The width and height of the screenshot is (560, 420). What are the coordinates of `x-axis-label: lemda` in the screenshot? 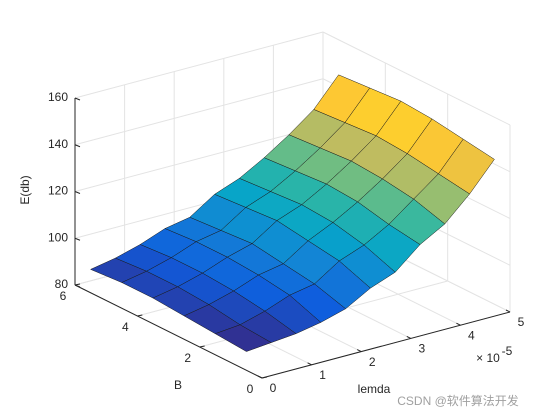 It's located at (374, 389).